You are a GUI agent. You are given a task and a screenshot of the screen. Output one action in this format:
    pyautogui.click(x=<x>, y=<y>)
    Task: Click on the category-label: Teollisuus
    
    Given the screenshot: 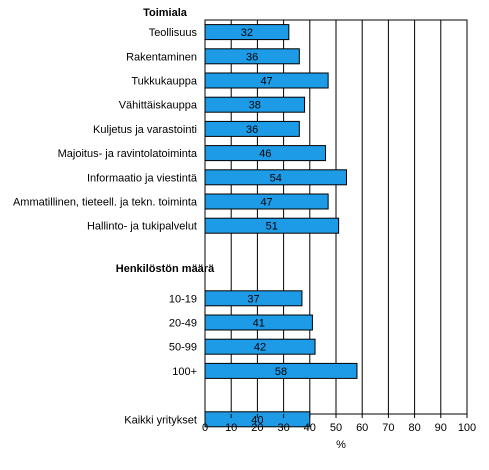 What is the action you would take?
    pyautogui.click(x=173, y=33)
    